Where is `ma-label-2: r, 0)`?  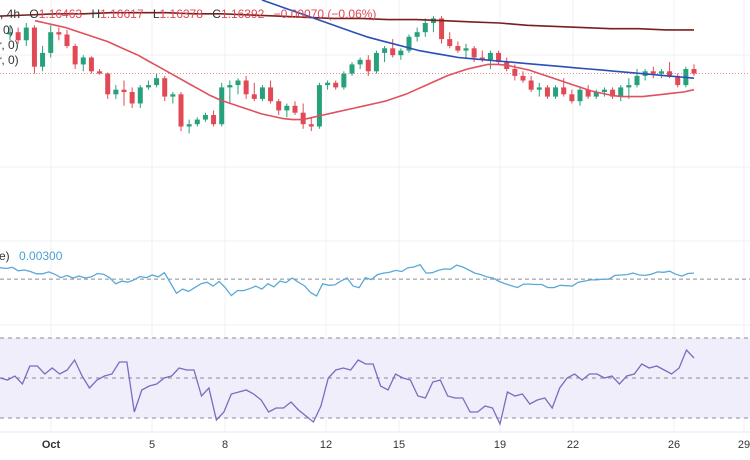
ma-label-2: r, 0) is located at coordinates (9, 45).